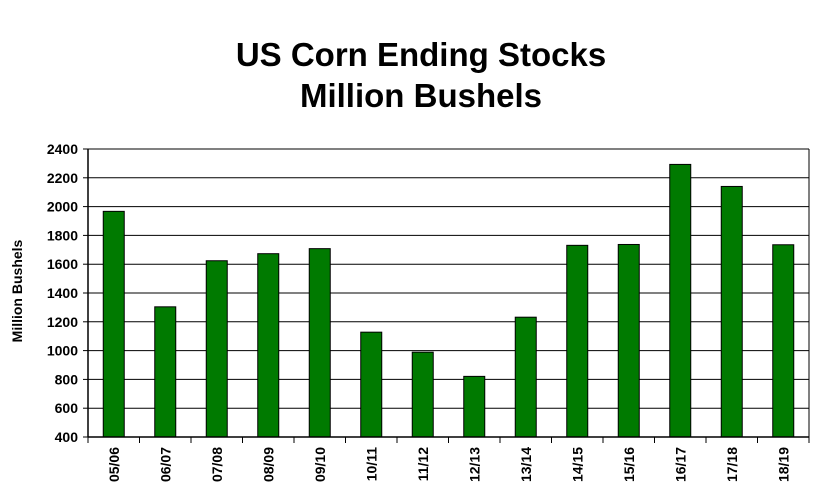 This screenshot has width=820, height=497. I want to click on y-tick-label: 1800, so click(62, 235).